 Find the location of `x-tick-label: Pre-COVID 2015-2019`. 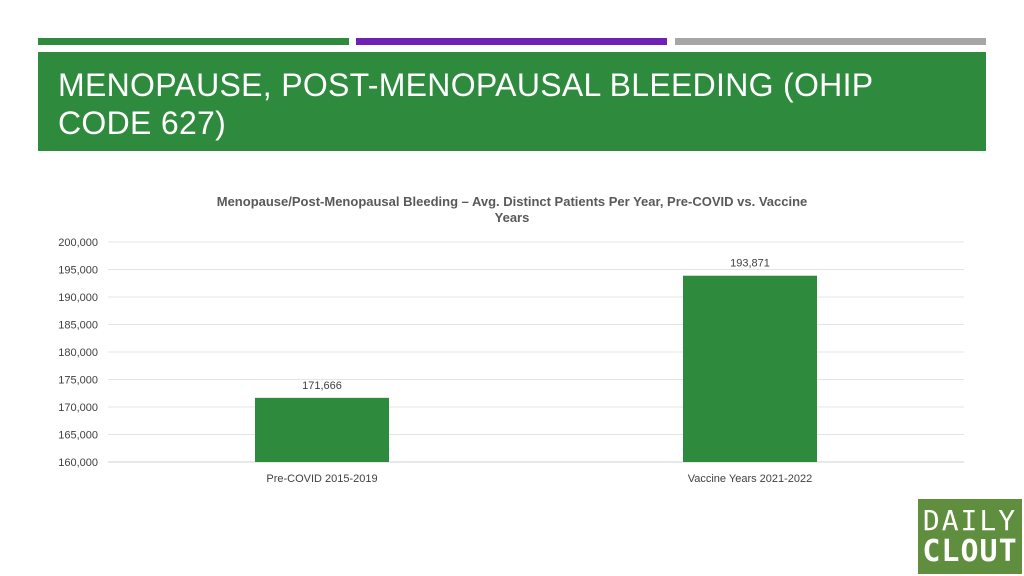

x-tick-label: Pre-COVID 2015-2019 is located at coordinates (321, 479).